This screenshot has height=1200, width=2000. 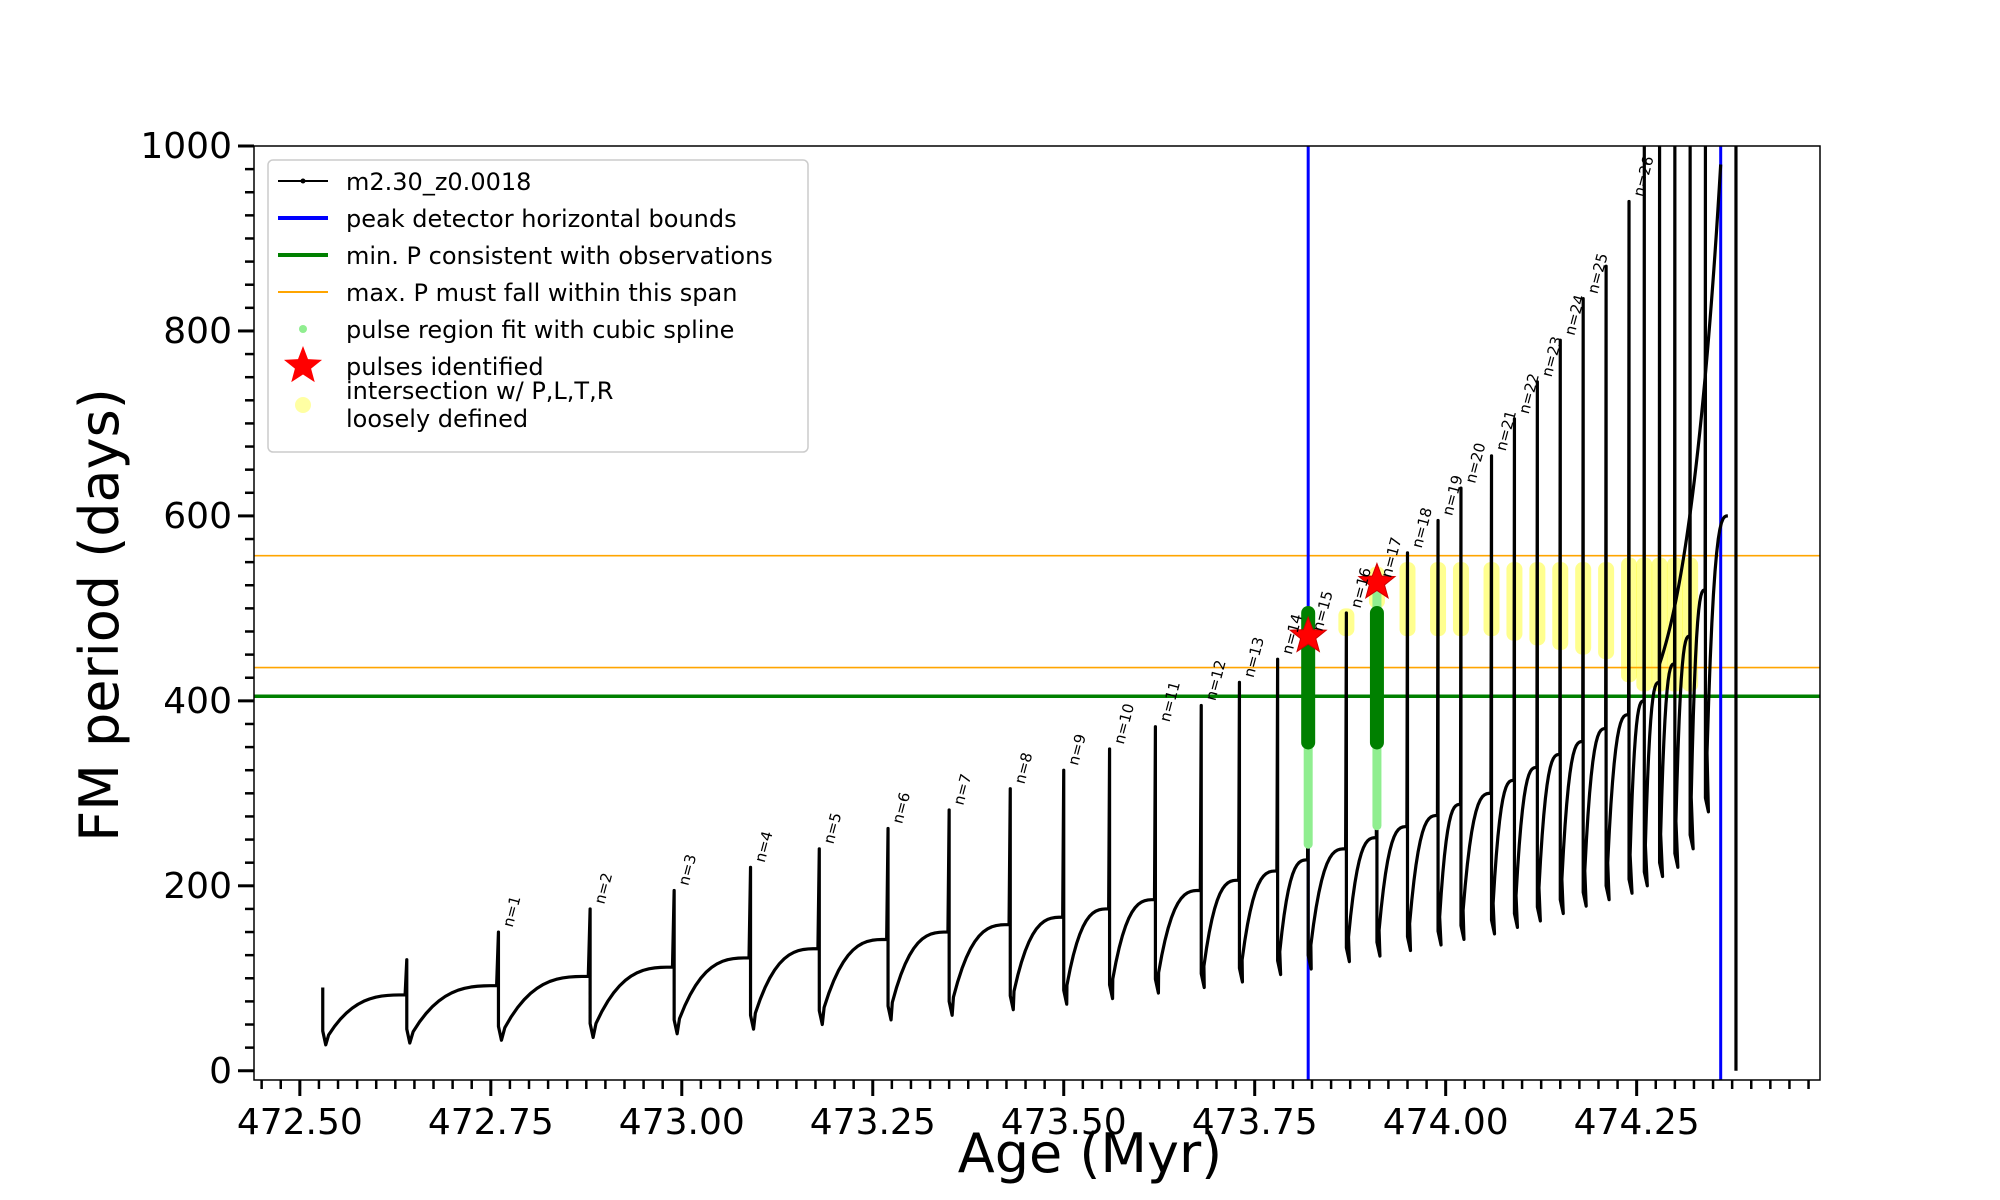 What do you see at coordinates (1254, 657) in the screenshot?
I see `pulse-label: n=13` at bounding box center [1254, 657].